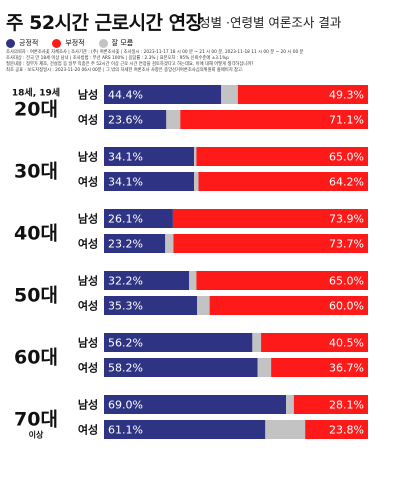  What do you see at coordinates (125, 219) in the screenshot?
I see `data-label-positive: 26.1%` at bounding box center [125, 219].